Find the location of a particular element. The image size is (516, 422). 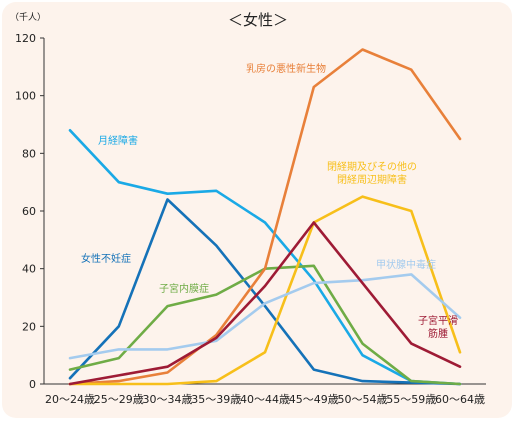

y-tick-label: 0 is located at coordinates (32, 384).